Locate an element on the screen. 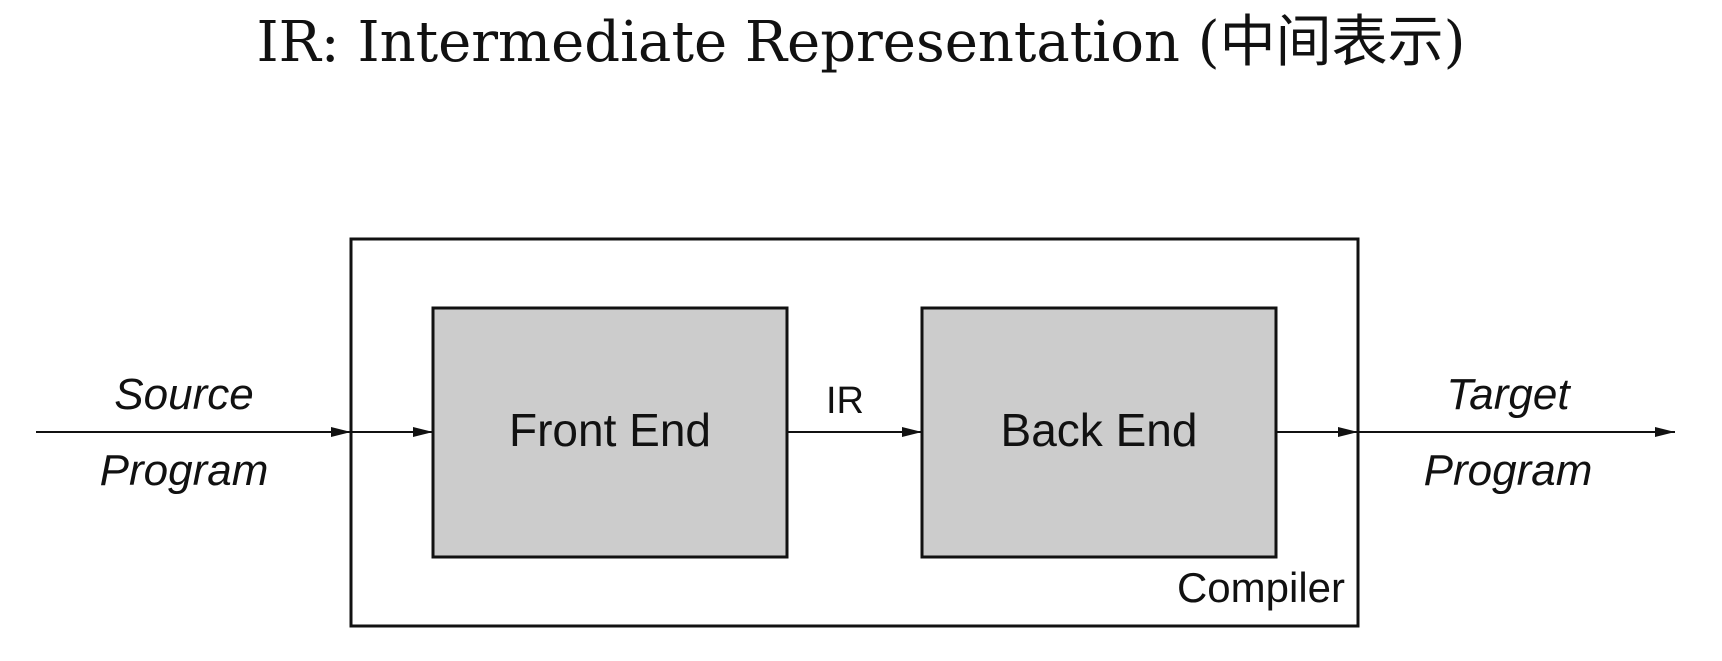  ir-label: IR is located at coordinates (845, 401).